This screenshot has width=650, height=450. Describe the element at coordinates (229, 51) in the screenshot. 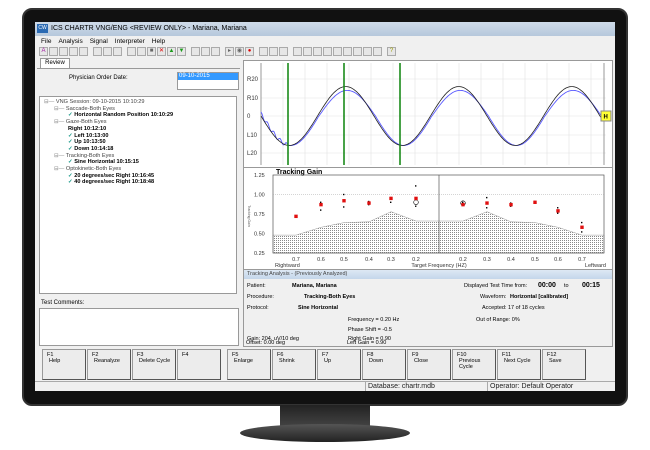

I see `play-icon: ▸` at that location.